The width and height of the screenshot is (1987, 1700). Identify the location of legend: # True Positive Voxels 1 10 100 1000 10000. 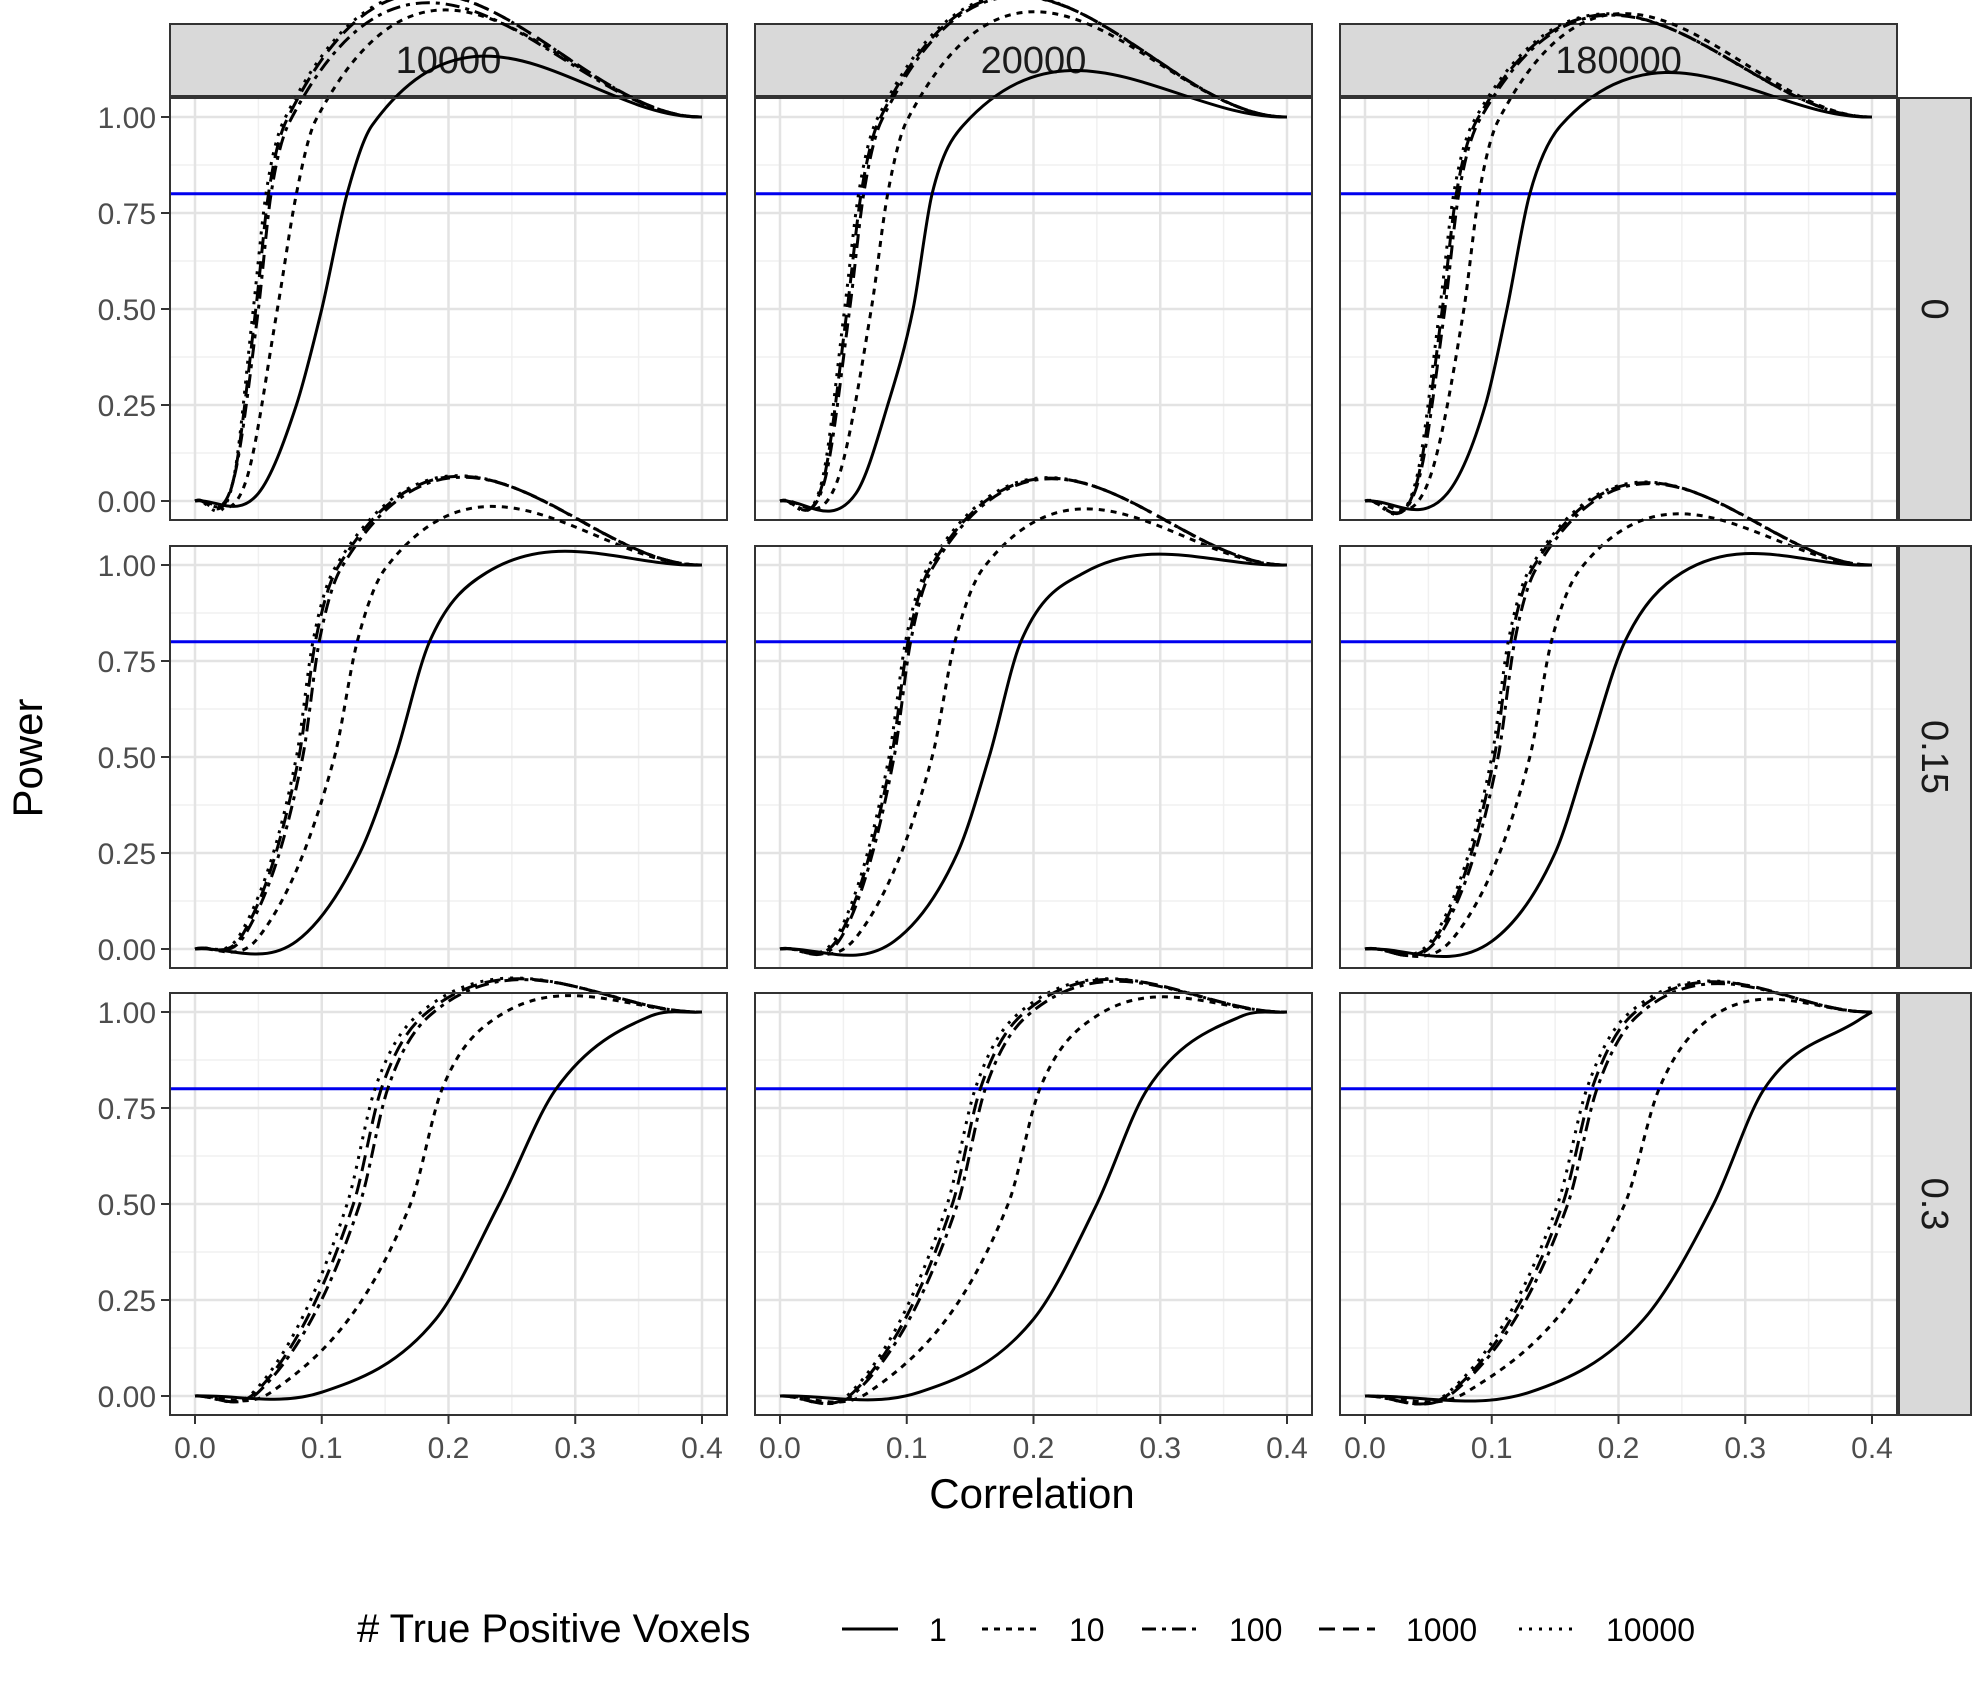
(1026, 1629).